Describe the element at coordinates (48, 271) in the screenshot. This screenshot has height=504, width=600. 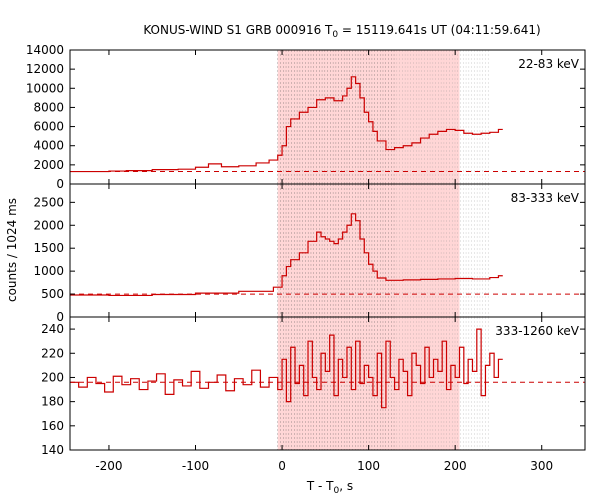
I see `y-tick-label: 1000` at that location.